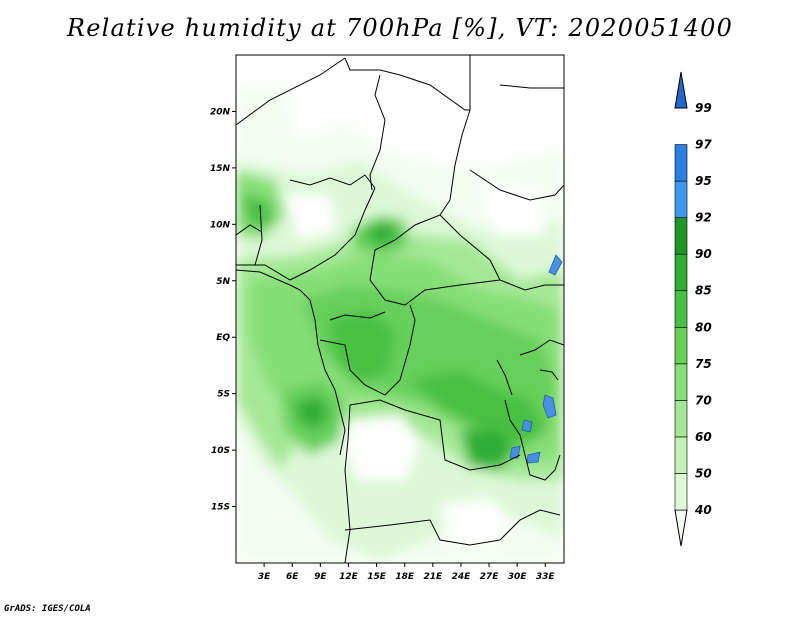  Describe the element at coordinates (264, 577) in the screenshot. I see `lon-tick-label: 3E` at that location.